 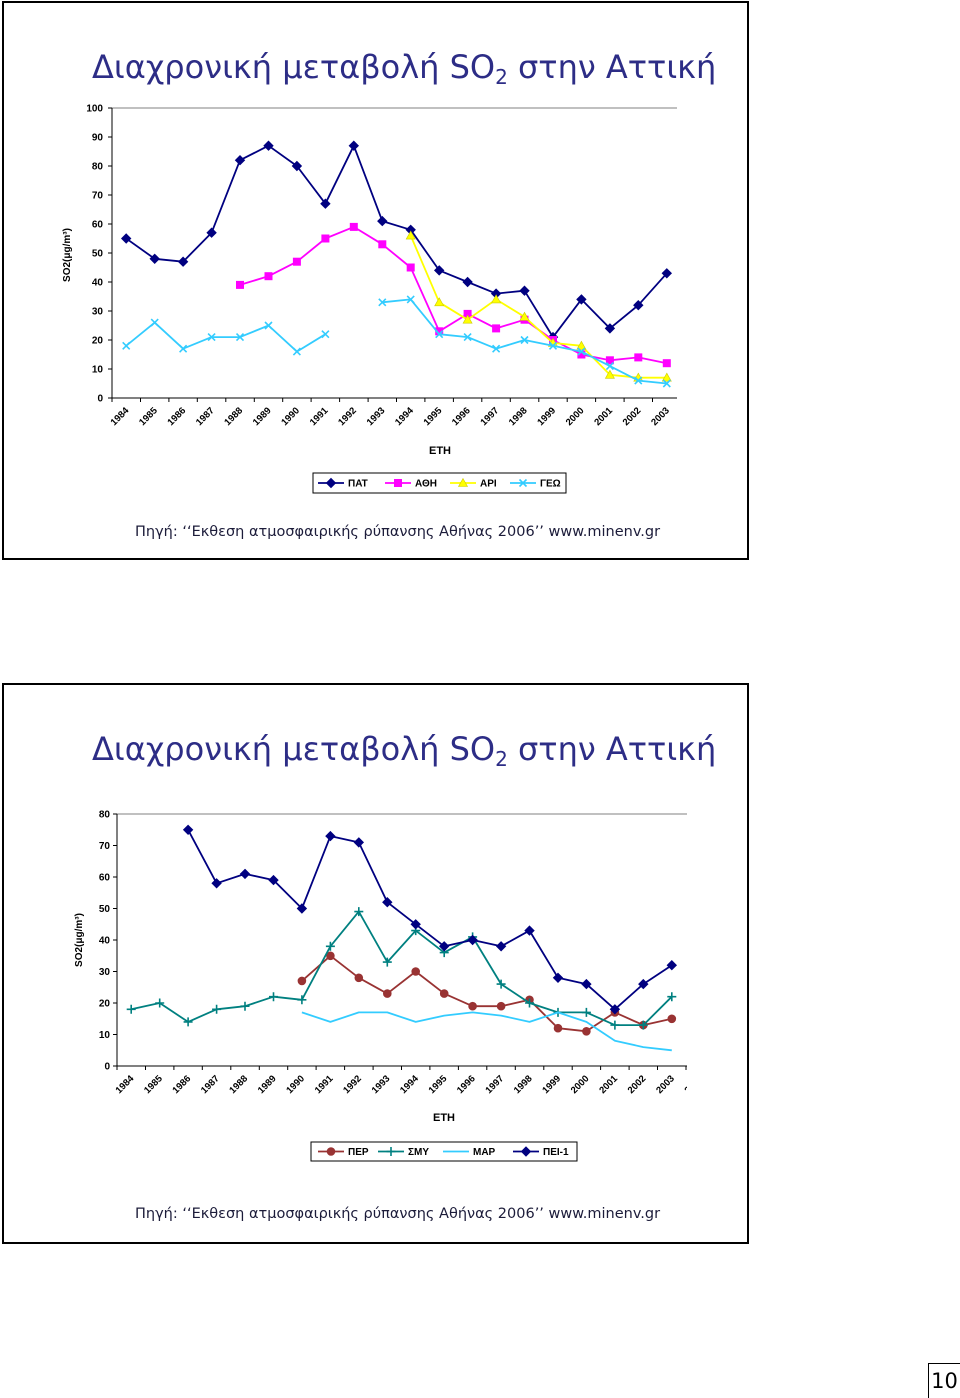 What do you see at coordinates (484, 1152) in the screenshot?
I see `legend-label: ΜΑΡ` at bounding box center [484, 1152].